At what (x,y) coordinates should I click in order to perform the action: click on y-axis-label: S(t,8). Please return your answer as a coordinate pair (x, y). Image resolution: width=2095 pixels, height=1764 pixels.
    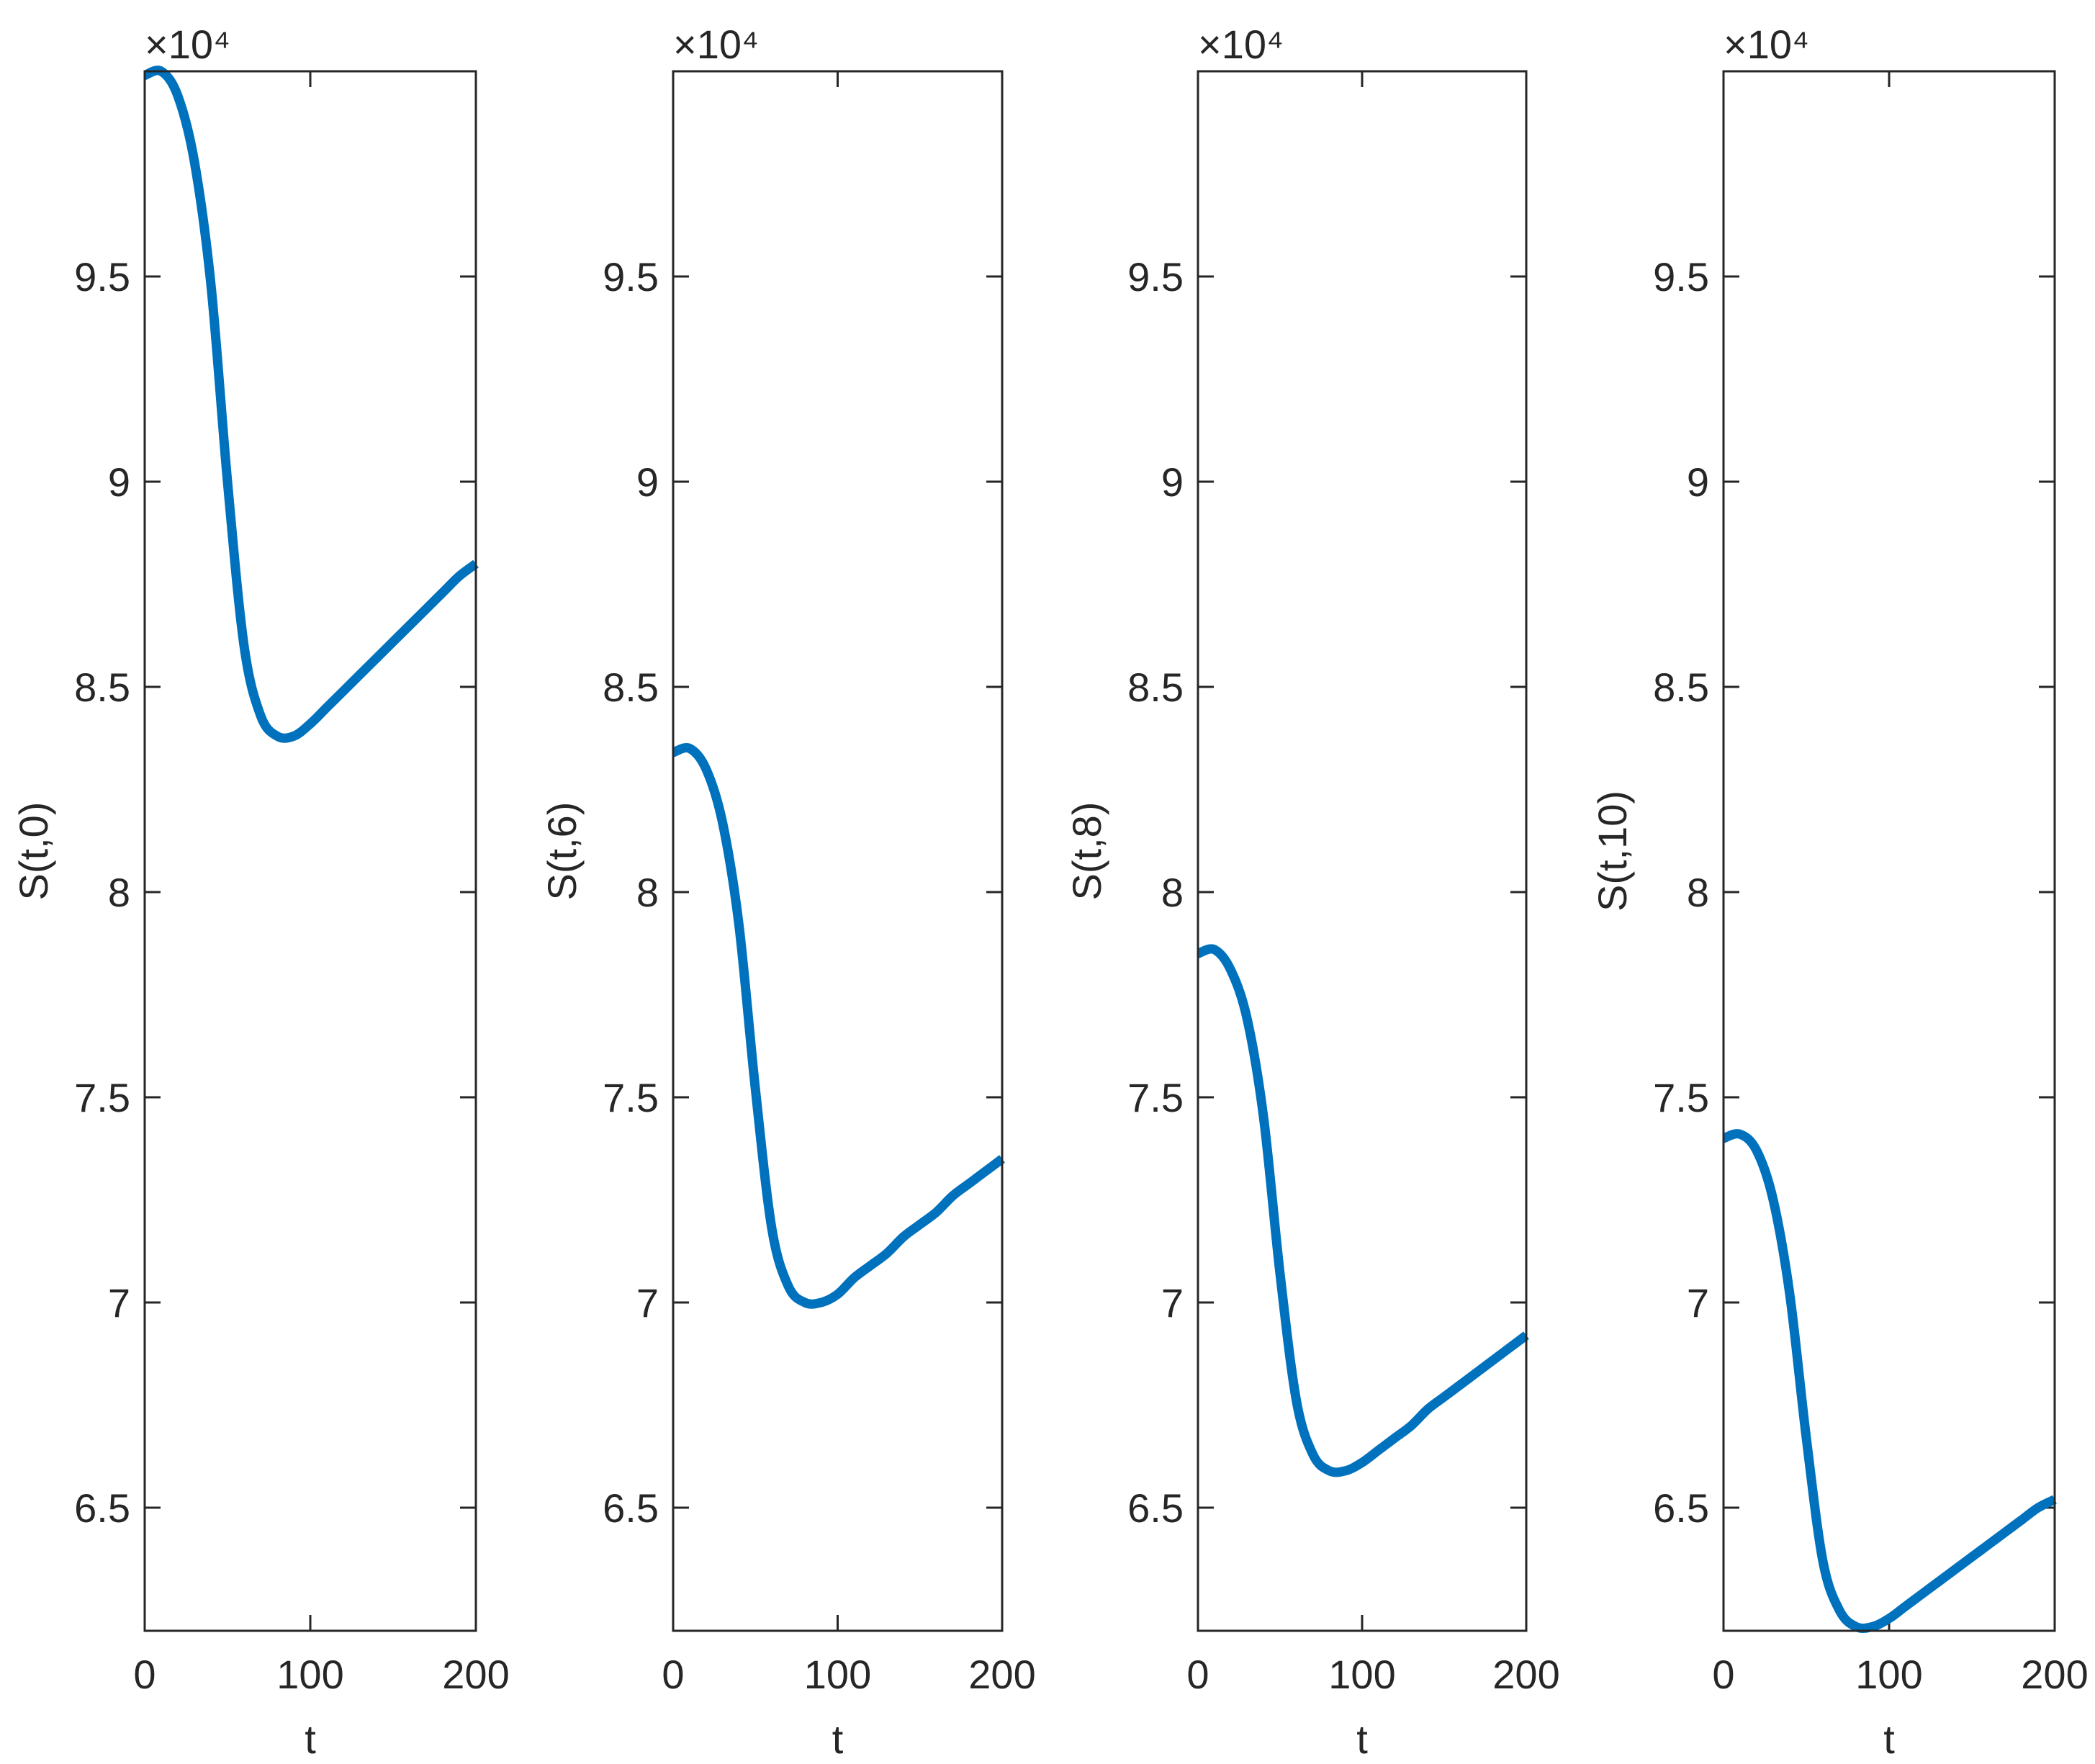
    Looking at the image, I should click on (1086, 851).